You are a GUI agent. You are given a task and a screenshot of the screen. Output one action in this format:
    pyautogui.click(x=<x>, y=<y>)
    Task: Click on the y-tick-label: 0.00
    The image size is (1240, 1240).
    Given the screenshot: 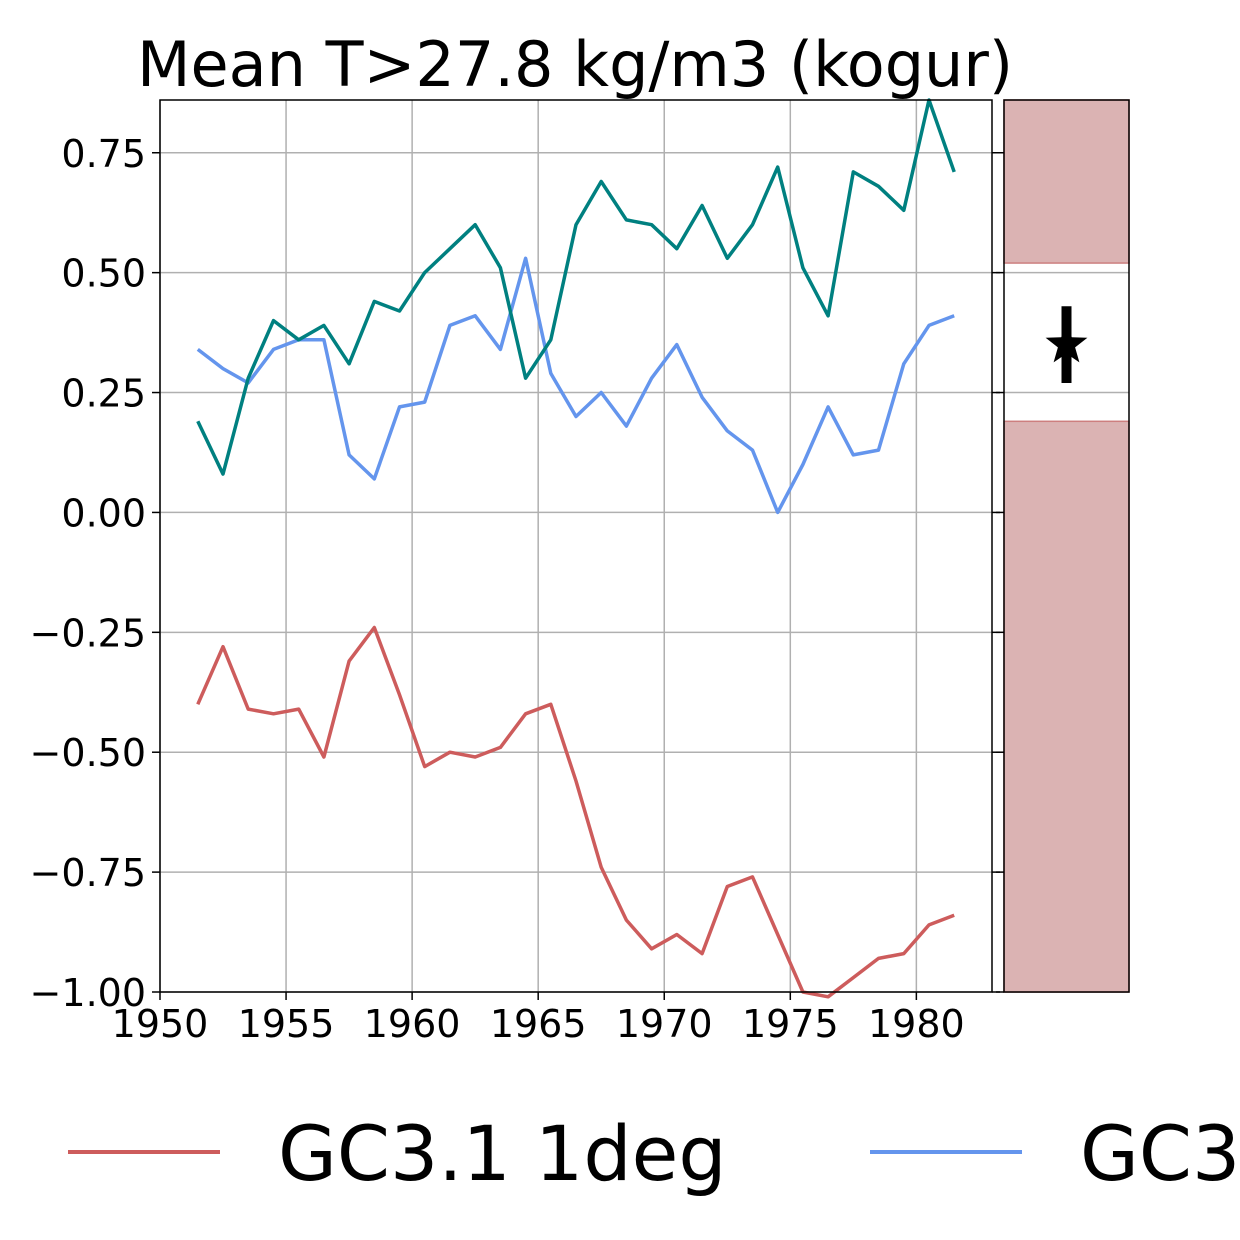 What is the action you would take?
    pyautogui.click(x=103, y=513)
    